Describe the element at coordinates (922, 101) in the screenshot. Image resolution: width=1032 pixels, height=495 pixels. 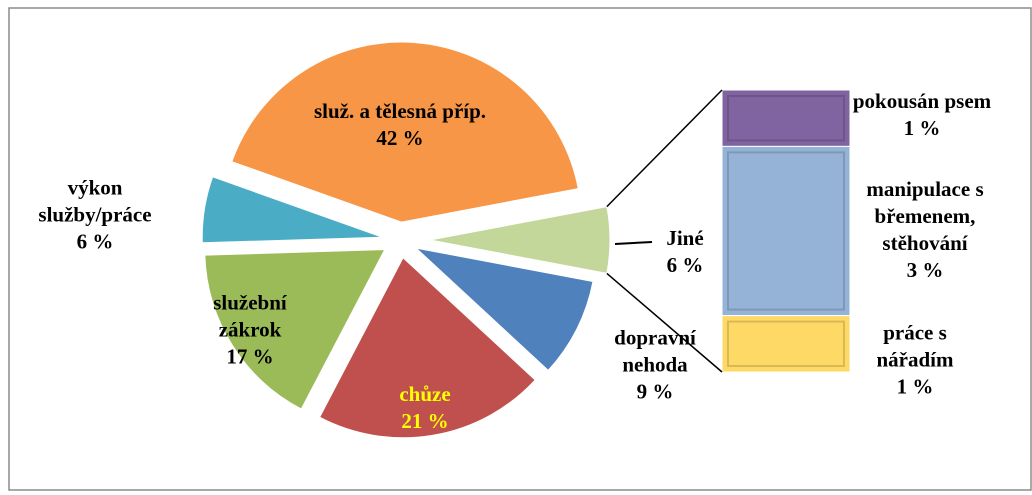
I see `label-name: pokousán psem` at that location.